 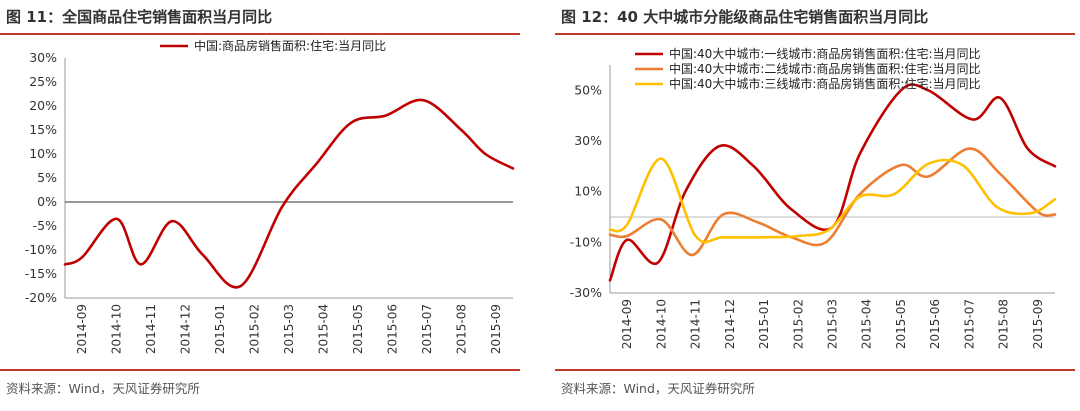 I want to click on y-tick-label: 5%, so click(x=47, y=177).